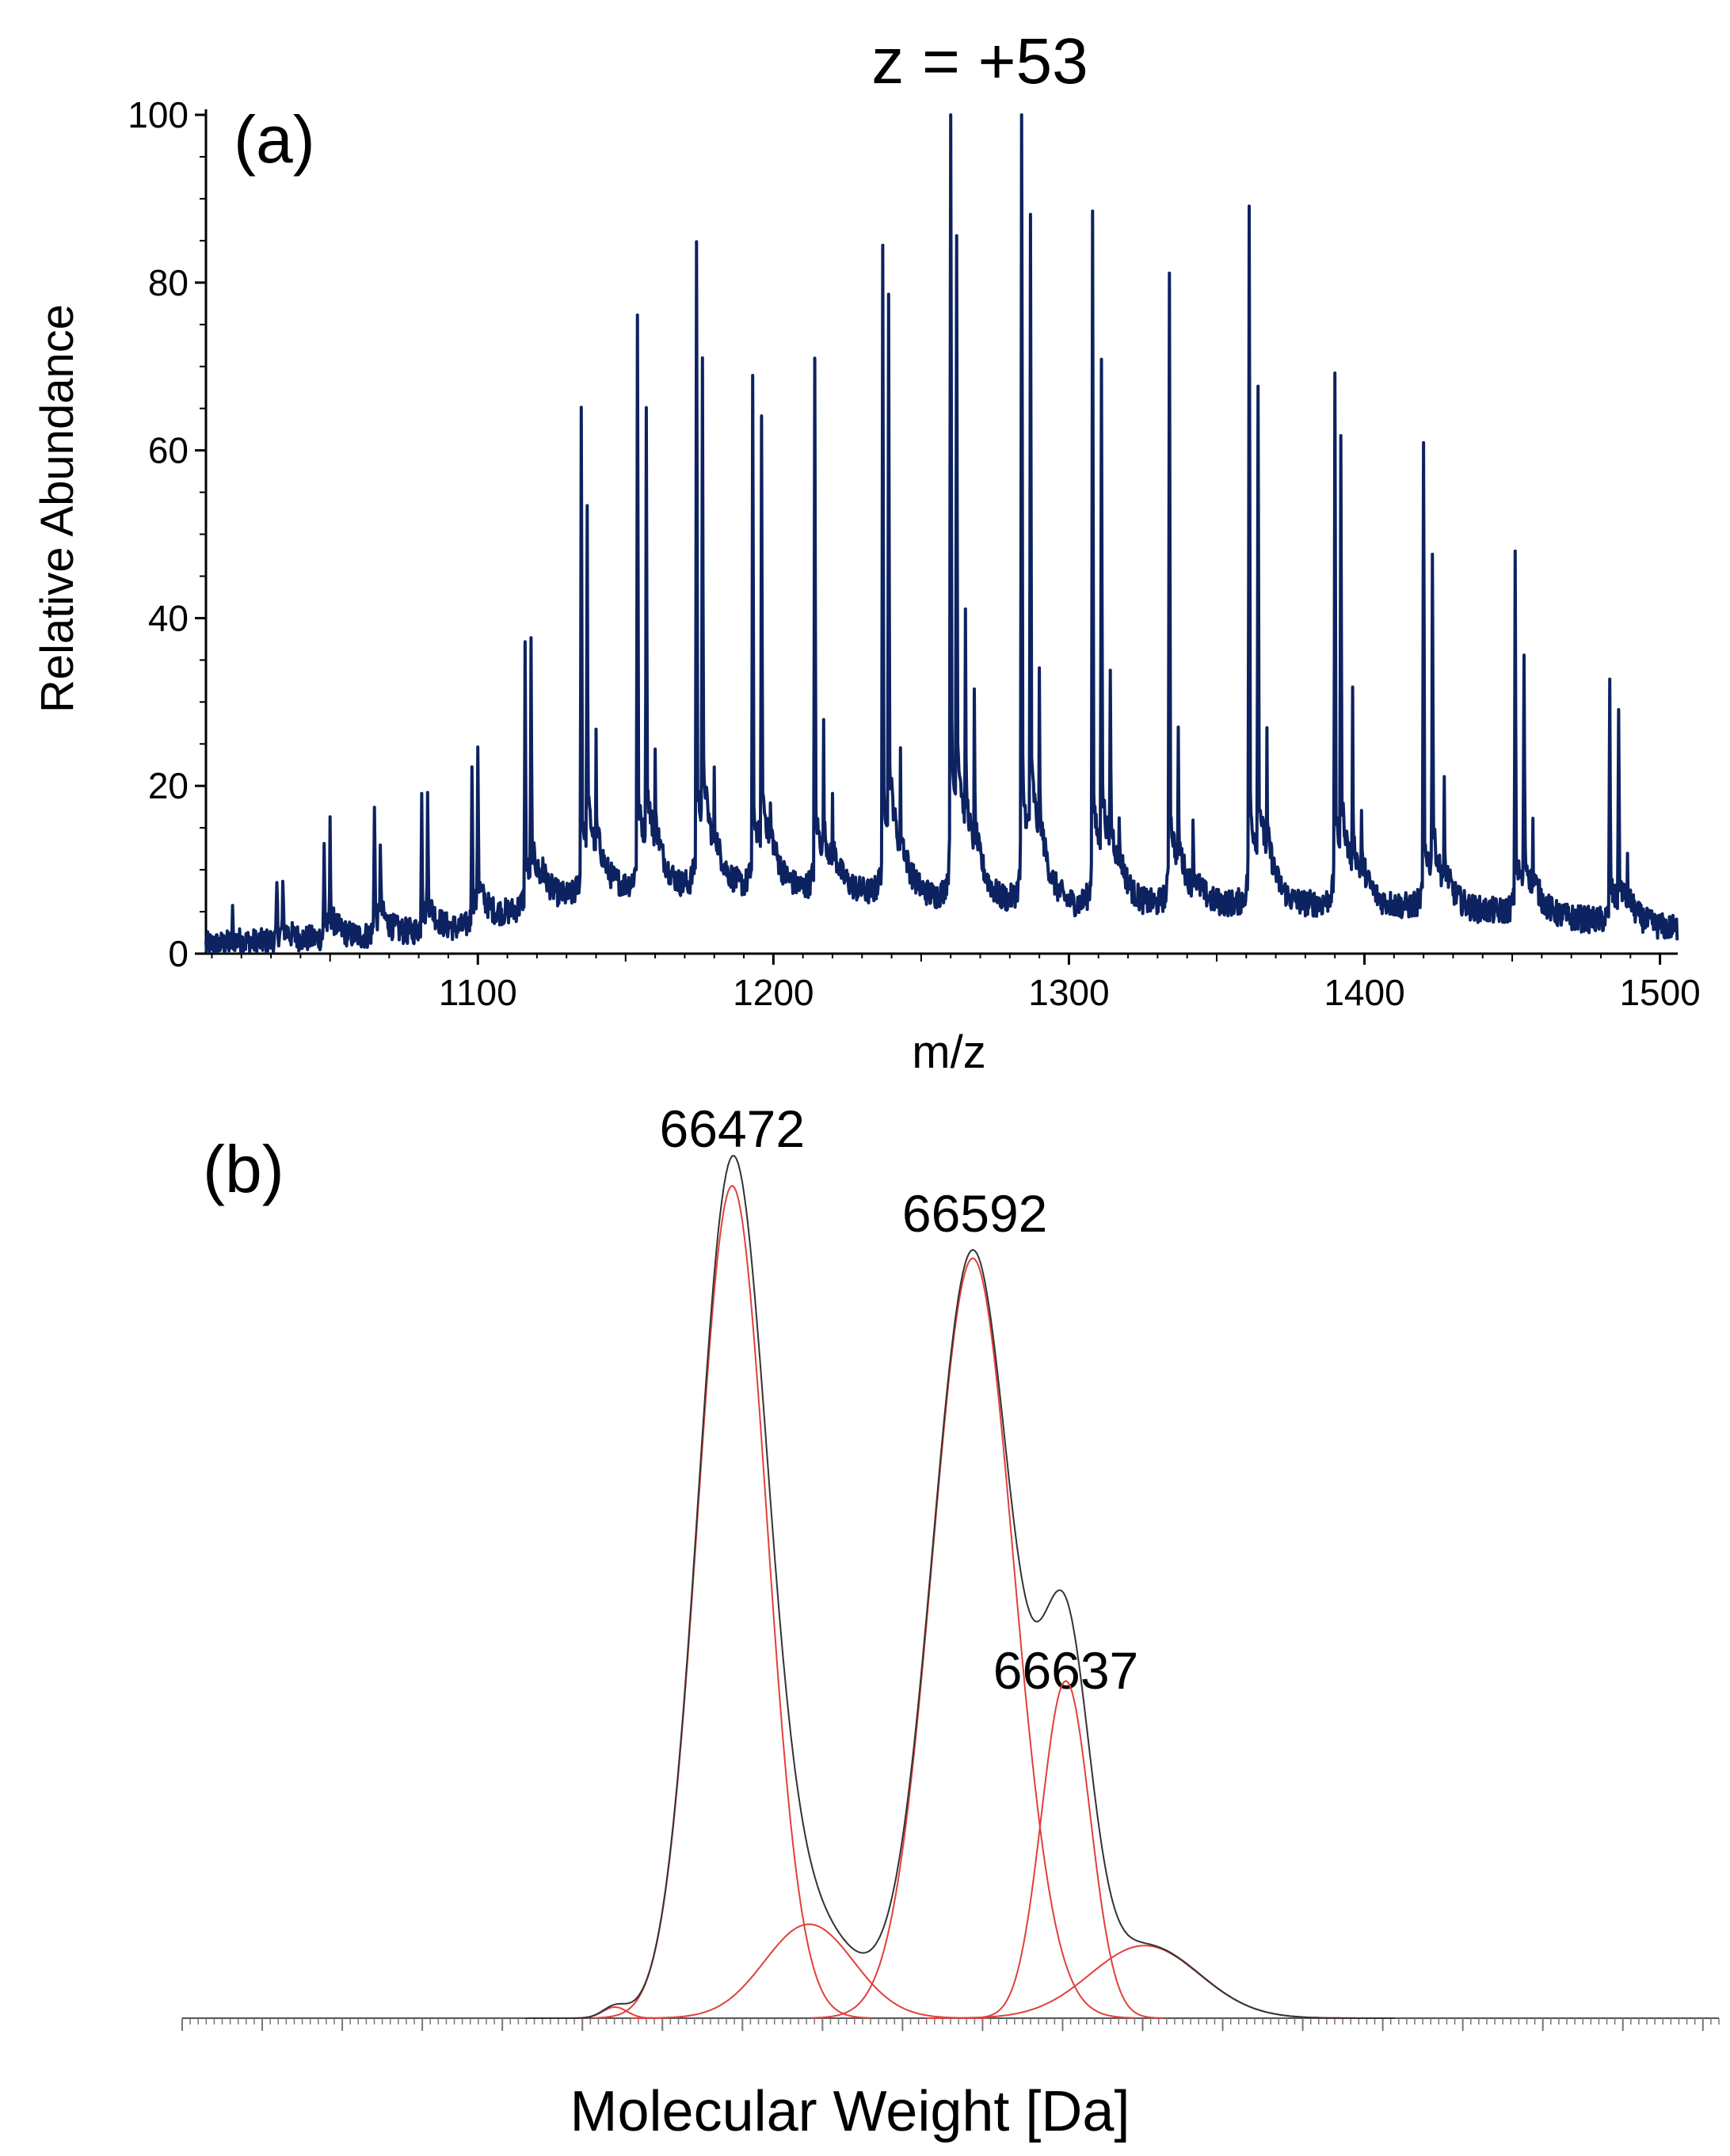  What do you see at coordinates (733, 1128) in the screenshot?
I see `chart-b-peak-label: 66472` at bounding box center [733, 1128].